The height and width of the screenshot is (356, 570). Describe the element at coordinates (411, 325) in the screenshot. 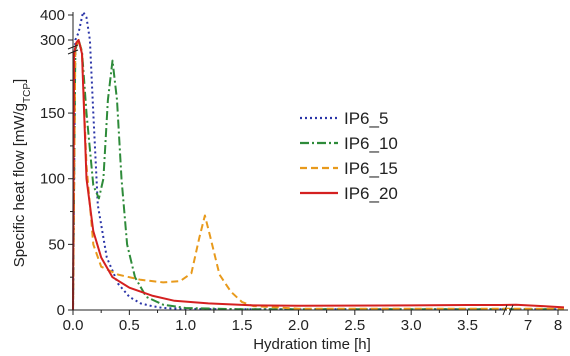

I see `x-tick-label: 3.0` at that location.